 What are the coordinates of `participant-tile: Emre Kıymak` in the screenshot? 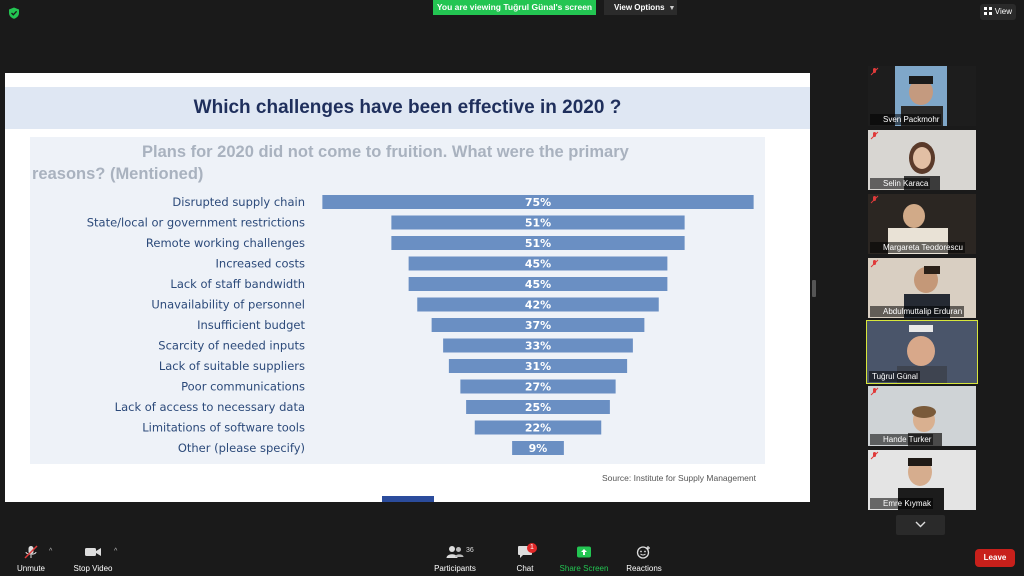 It's located at (922, 480).